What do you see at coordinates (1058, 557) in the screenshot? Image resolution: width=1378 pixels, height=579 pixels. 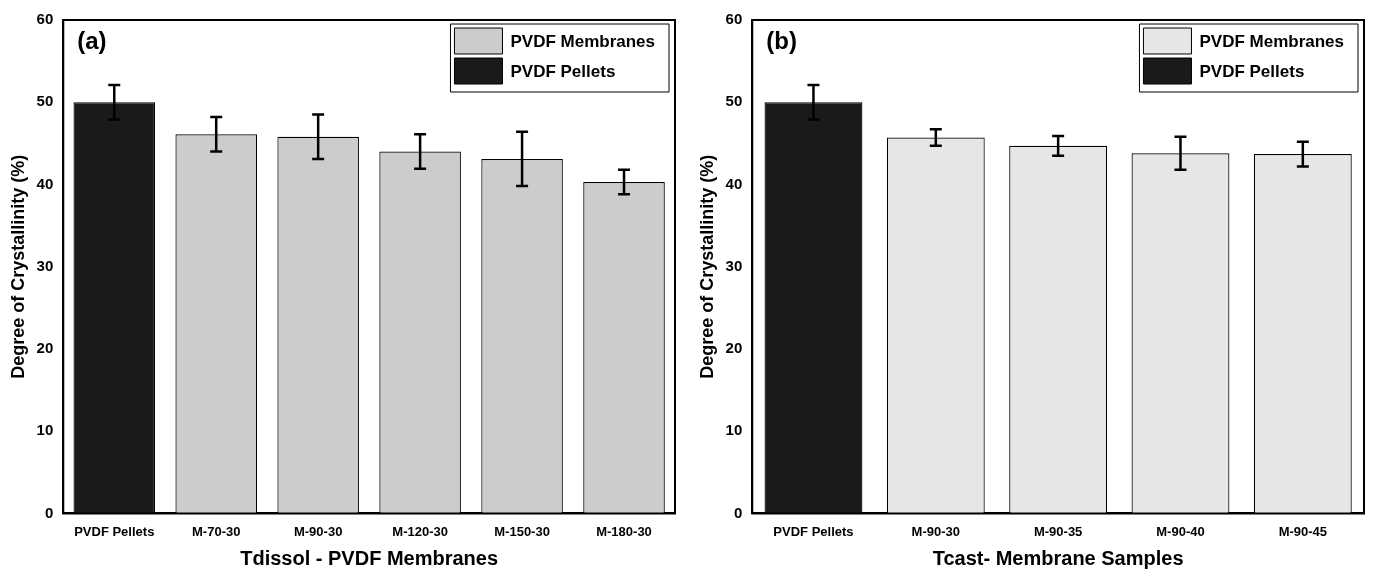 I see `x-axis-title: Tcast- Membrane Samples` at bounding box center [1058, 557].